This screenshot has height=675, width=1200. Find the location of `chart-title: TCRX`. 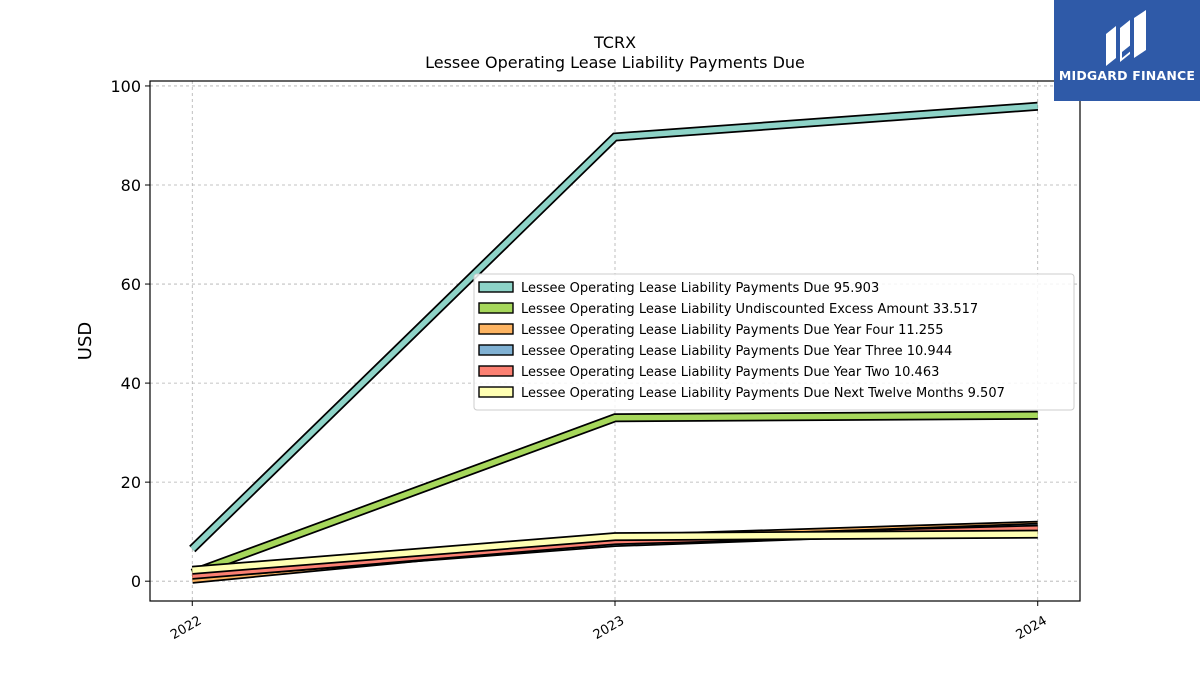

chart-title: TCRX is located at coordinates (614, 42).